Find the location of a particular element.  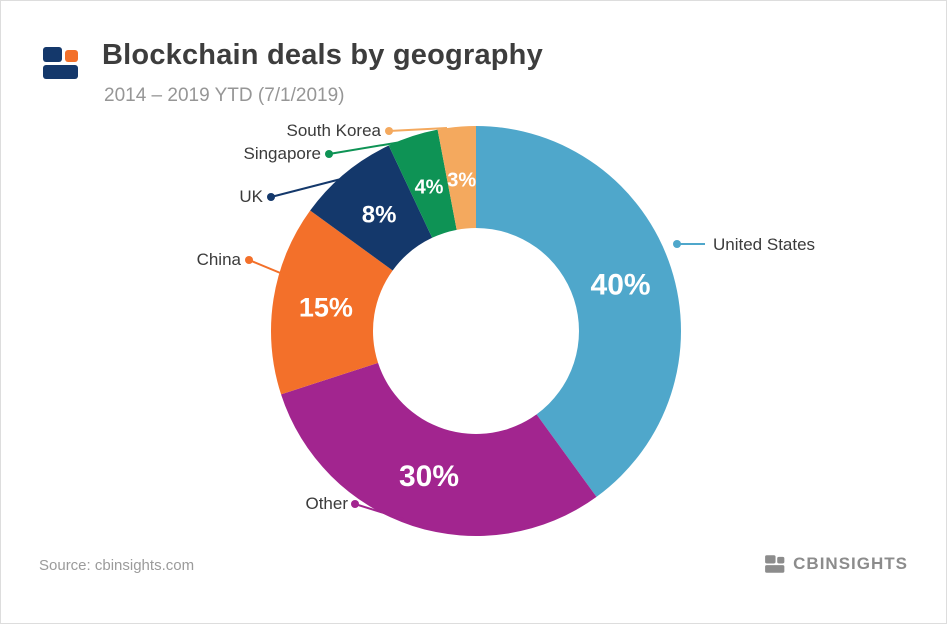

leader-singapore is located at coordinates (366, 149).